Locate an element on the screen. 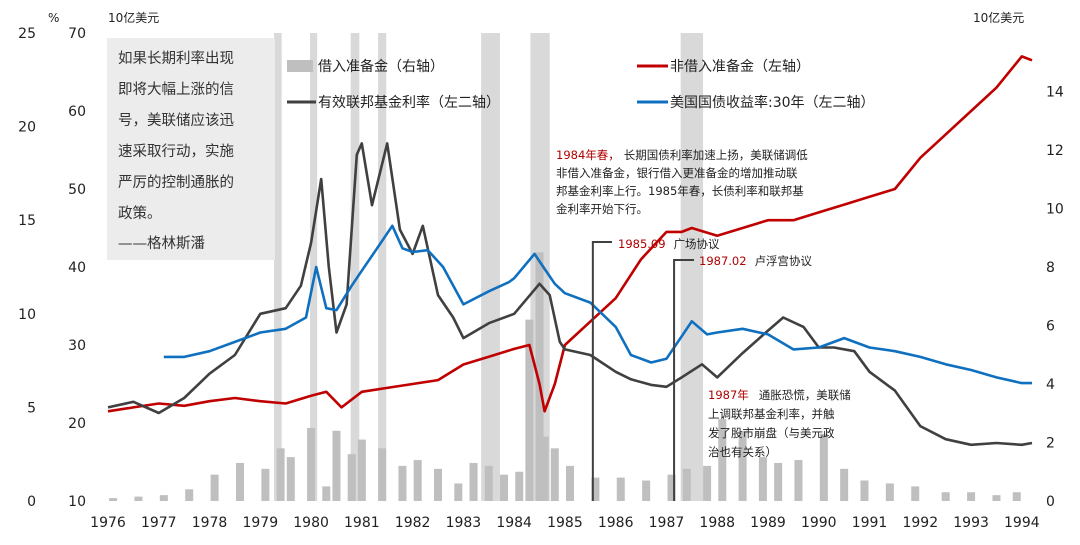 The height and width of the screenshot is (545, 1080). x-tick-1976: 1976 is located at coordinates (108, 523).